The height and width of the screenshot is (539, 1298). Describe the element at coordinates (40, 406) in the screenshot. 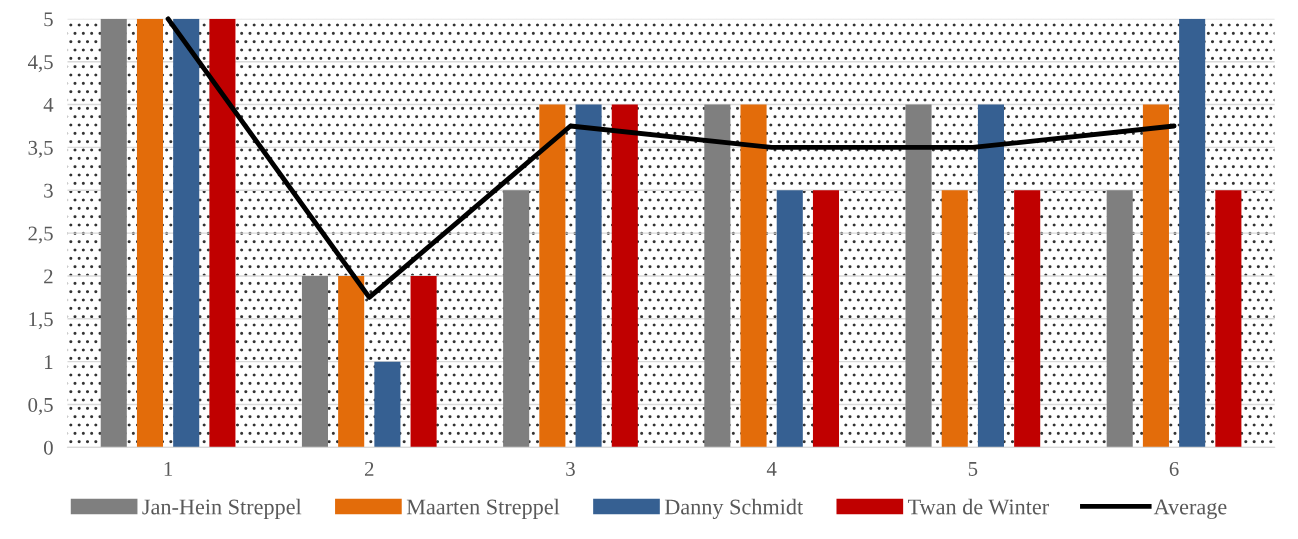

I see `y-tick-label: 0,5` at that location.